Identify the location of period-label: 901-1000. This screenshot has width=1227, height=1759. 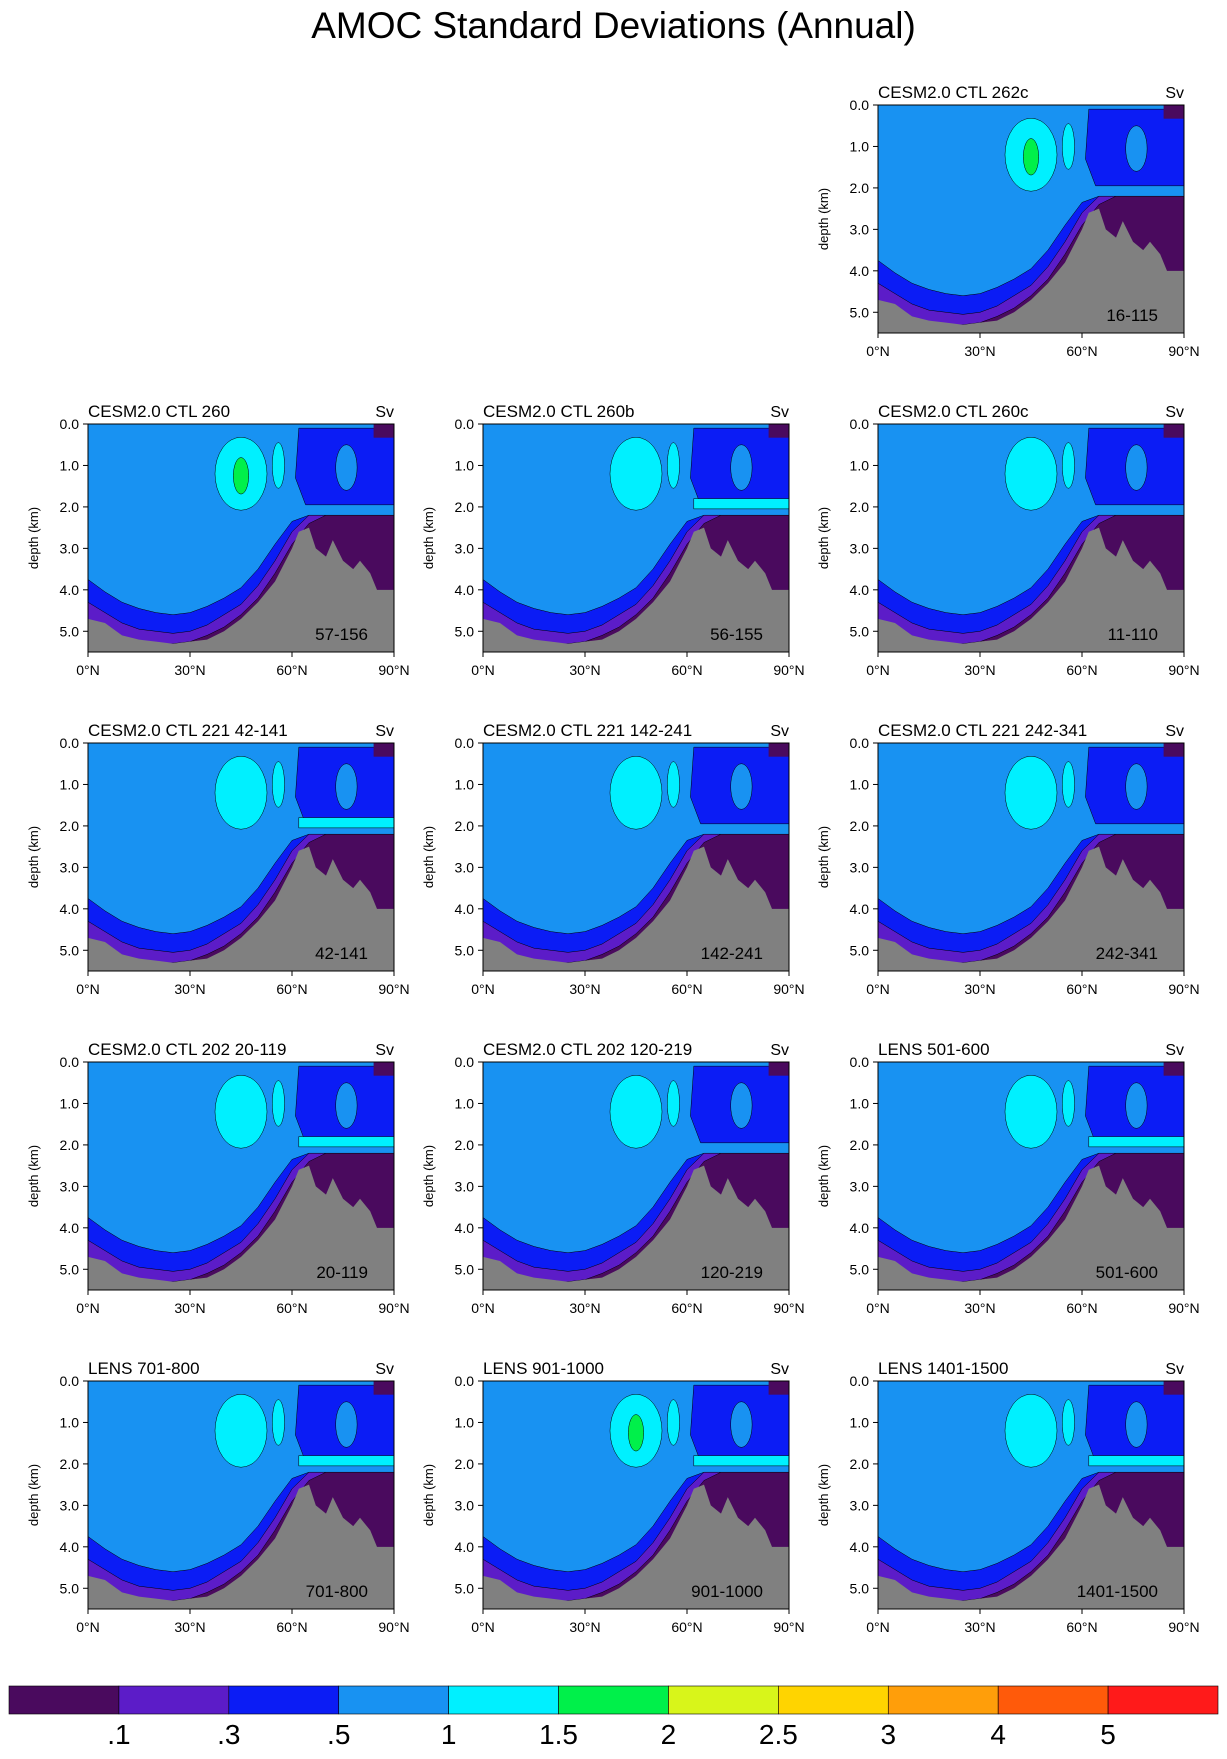
(727, 1591).